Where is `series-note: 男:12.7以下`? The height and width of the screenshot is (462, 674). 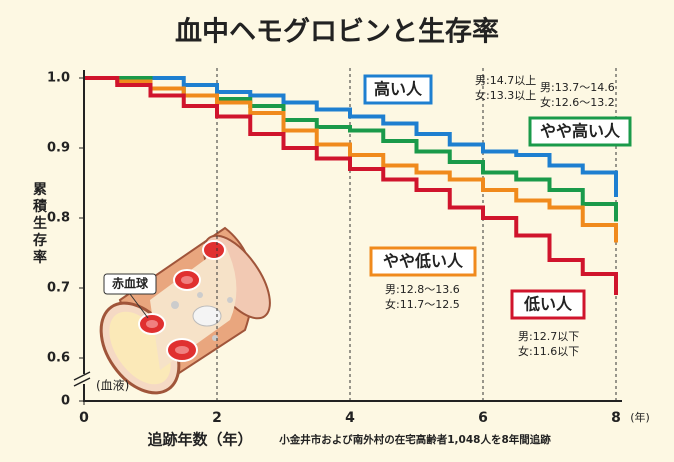 series-note: 男:12.7以下 is located at coordinates (548, 336).